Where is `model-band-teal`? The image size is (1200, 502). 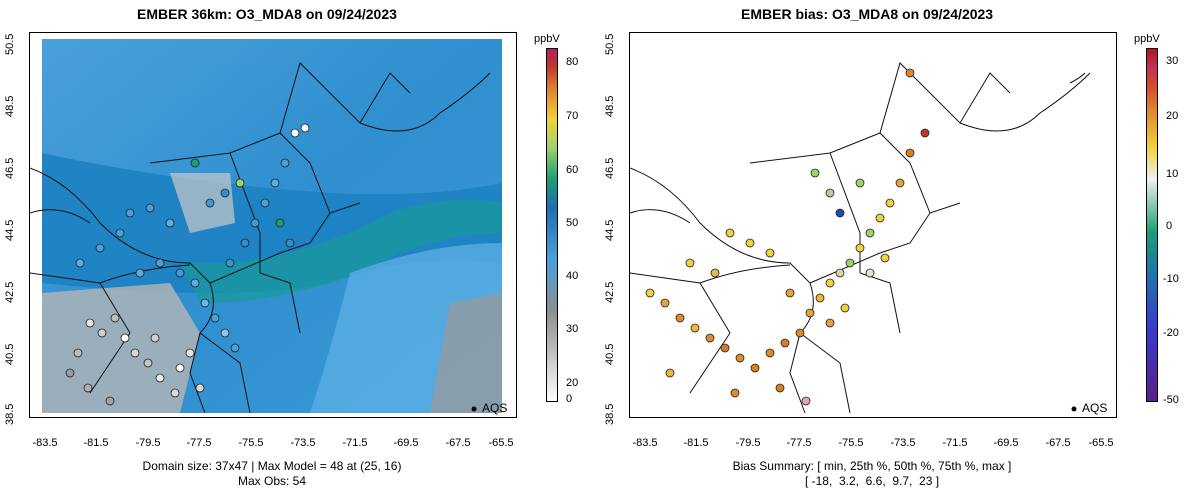 model-band-teal is located at coordinates (341, 251).